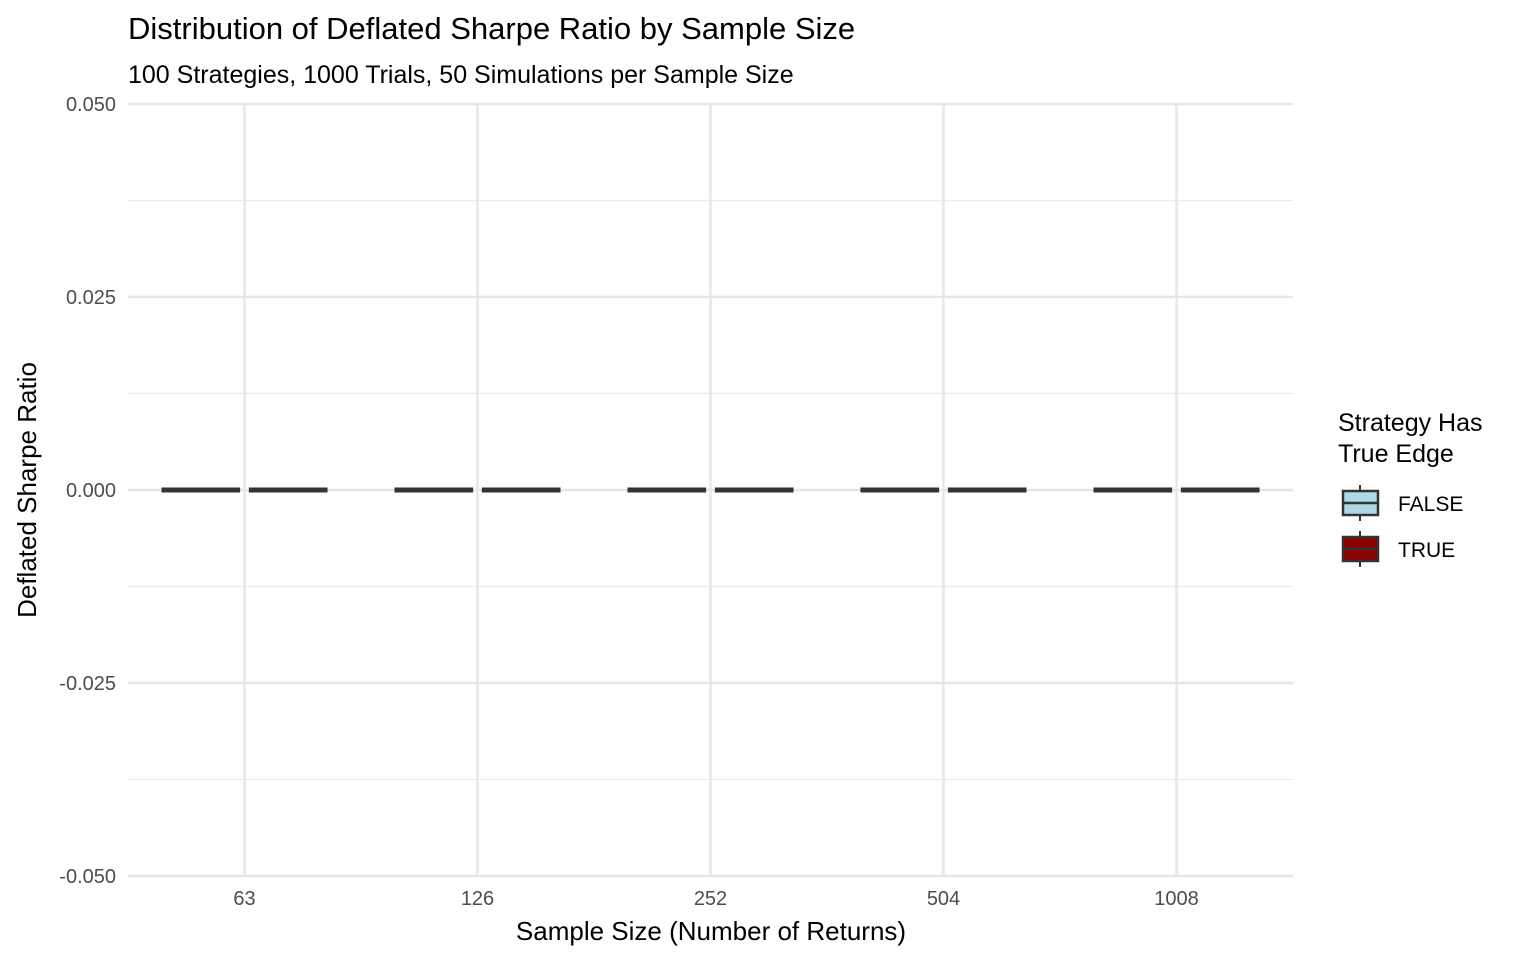  What do you see at coordinates (943, 899) in the screenshot?
I see `x-tick-label: 504` at bounding box center [943, 899].